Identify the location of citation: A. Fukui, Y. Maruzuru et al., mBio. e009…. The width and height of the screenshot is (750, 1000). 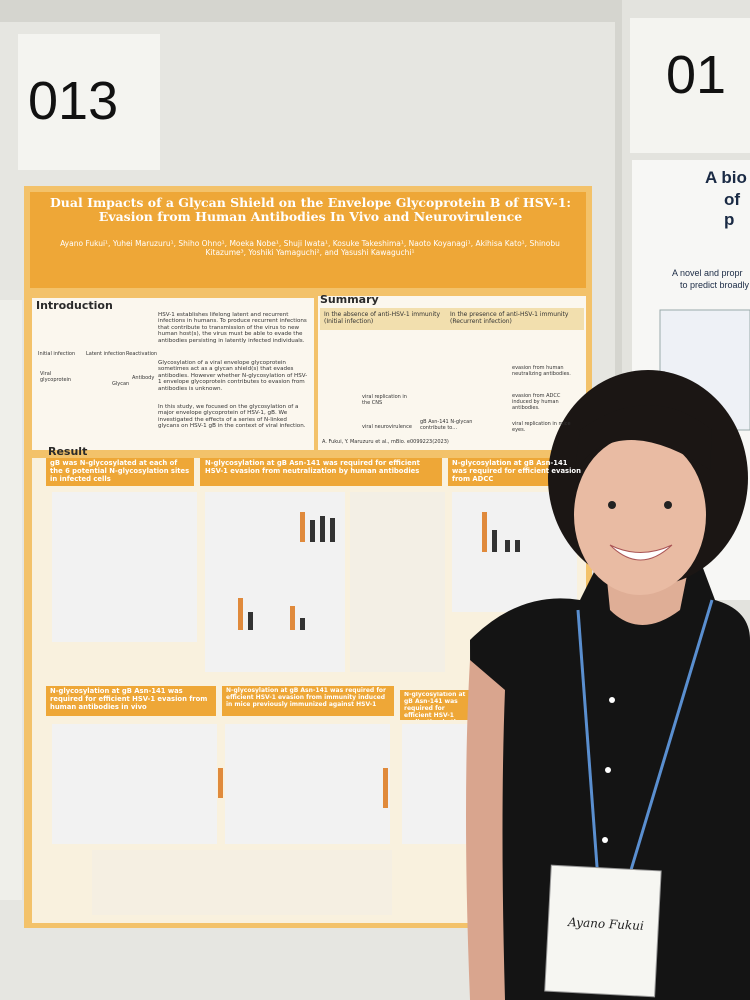
(385, 442).